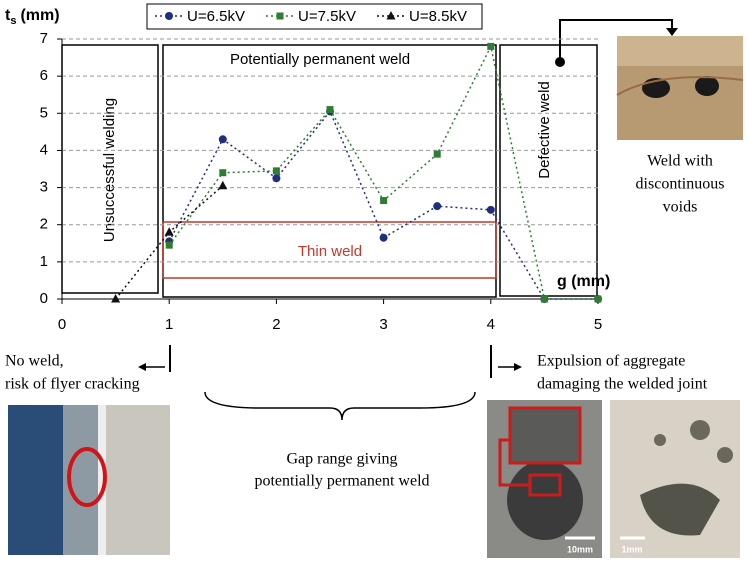  I want to click on annotation: damaging the welded joint, so click(622, 384).